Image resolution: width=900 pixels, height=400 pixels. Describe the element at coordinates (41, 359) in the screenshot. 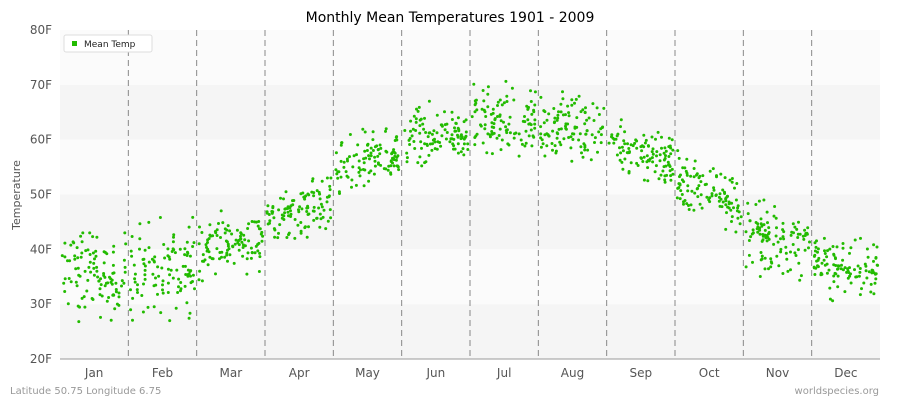

I see `y-tick-label: 20F` at that location.